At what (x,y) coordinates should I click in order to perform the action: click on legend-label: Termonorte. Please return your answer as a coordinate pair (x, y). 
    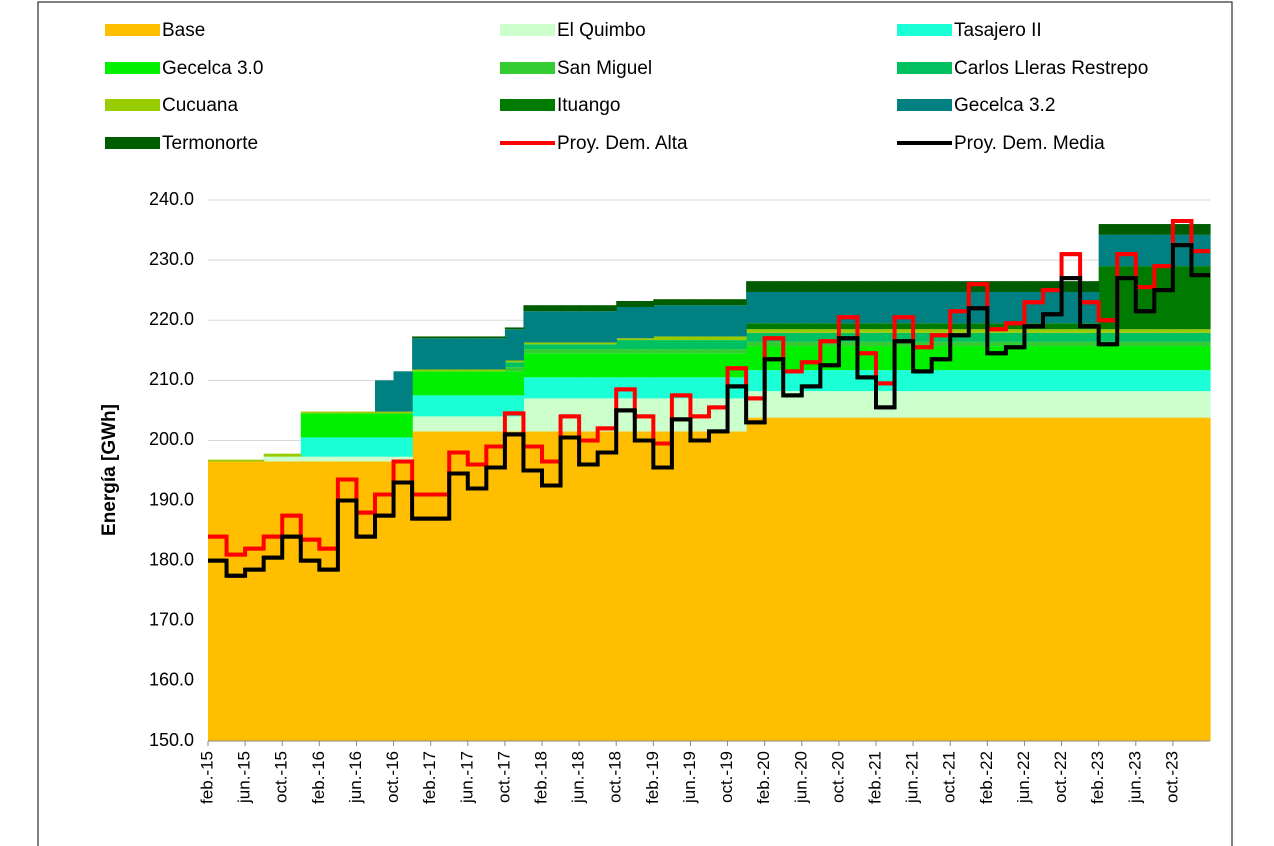
    Looking at the image, I should click on (210, 143).